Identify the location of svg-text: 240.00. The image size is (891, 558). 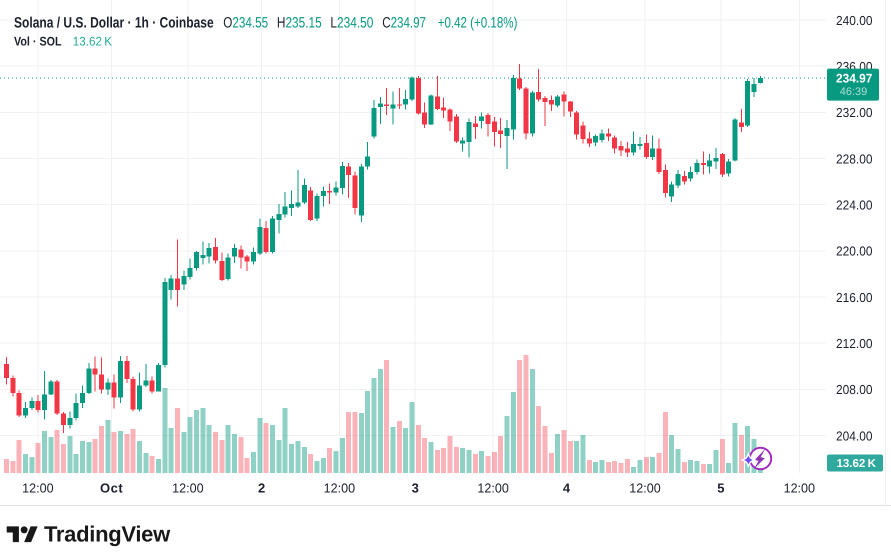
(854, 20).